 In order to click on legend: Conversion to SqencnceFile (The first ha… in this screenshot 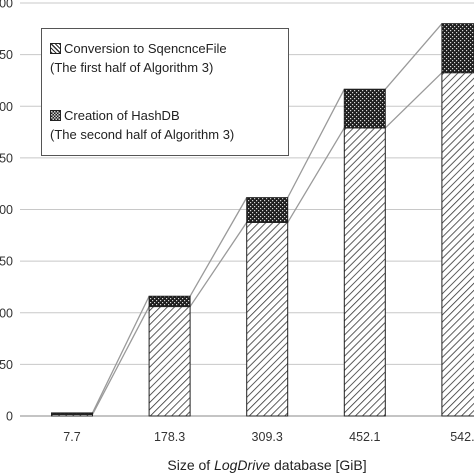, I will do `click(165, 92)`.